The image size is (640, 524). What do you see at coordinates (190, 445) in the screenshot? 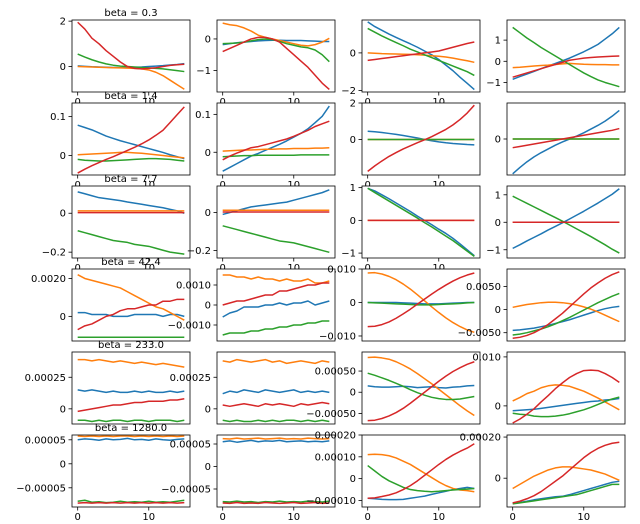
I see `y-tick-label: 0.00005` at bounding box center [190, 445].